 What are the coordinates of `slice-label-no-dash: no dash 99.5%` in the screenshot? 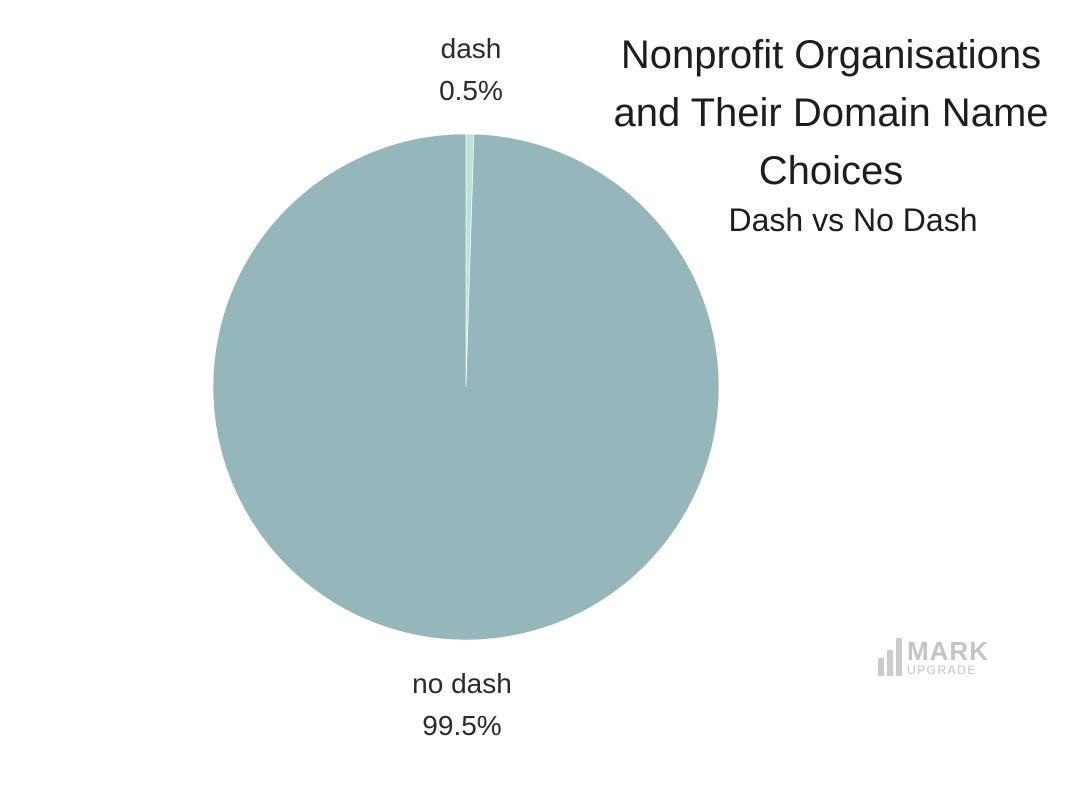 It's located at (462, 705).